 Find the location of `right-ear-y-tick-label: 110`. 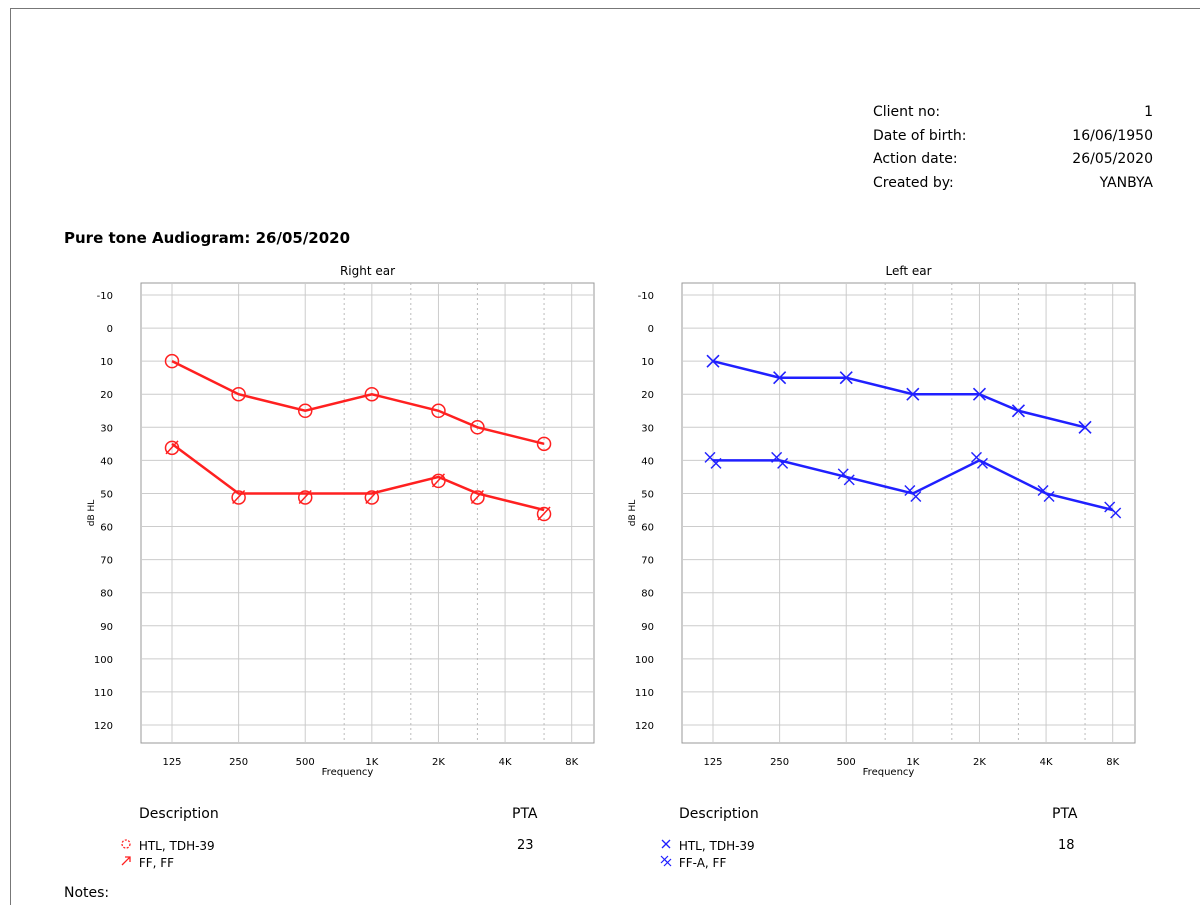

right-ear-y-tick-label: 110 is located at coordinates (103, 693).